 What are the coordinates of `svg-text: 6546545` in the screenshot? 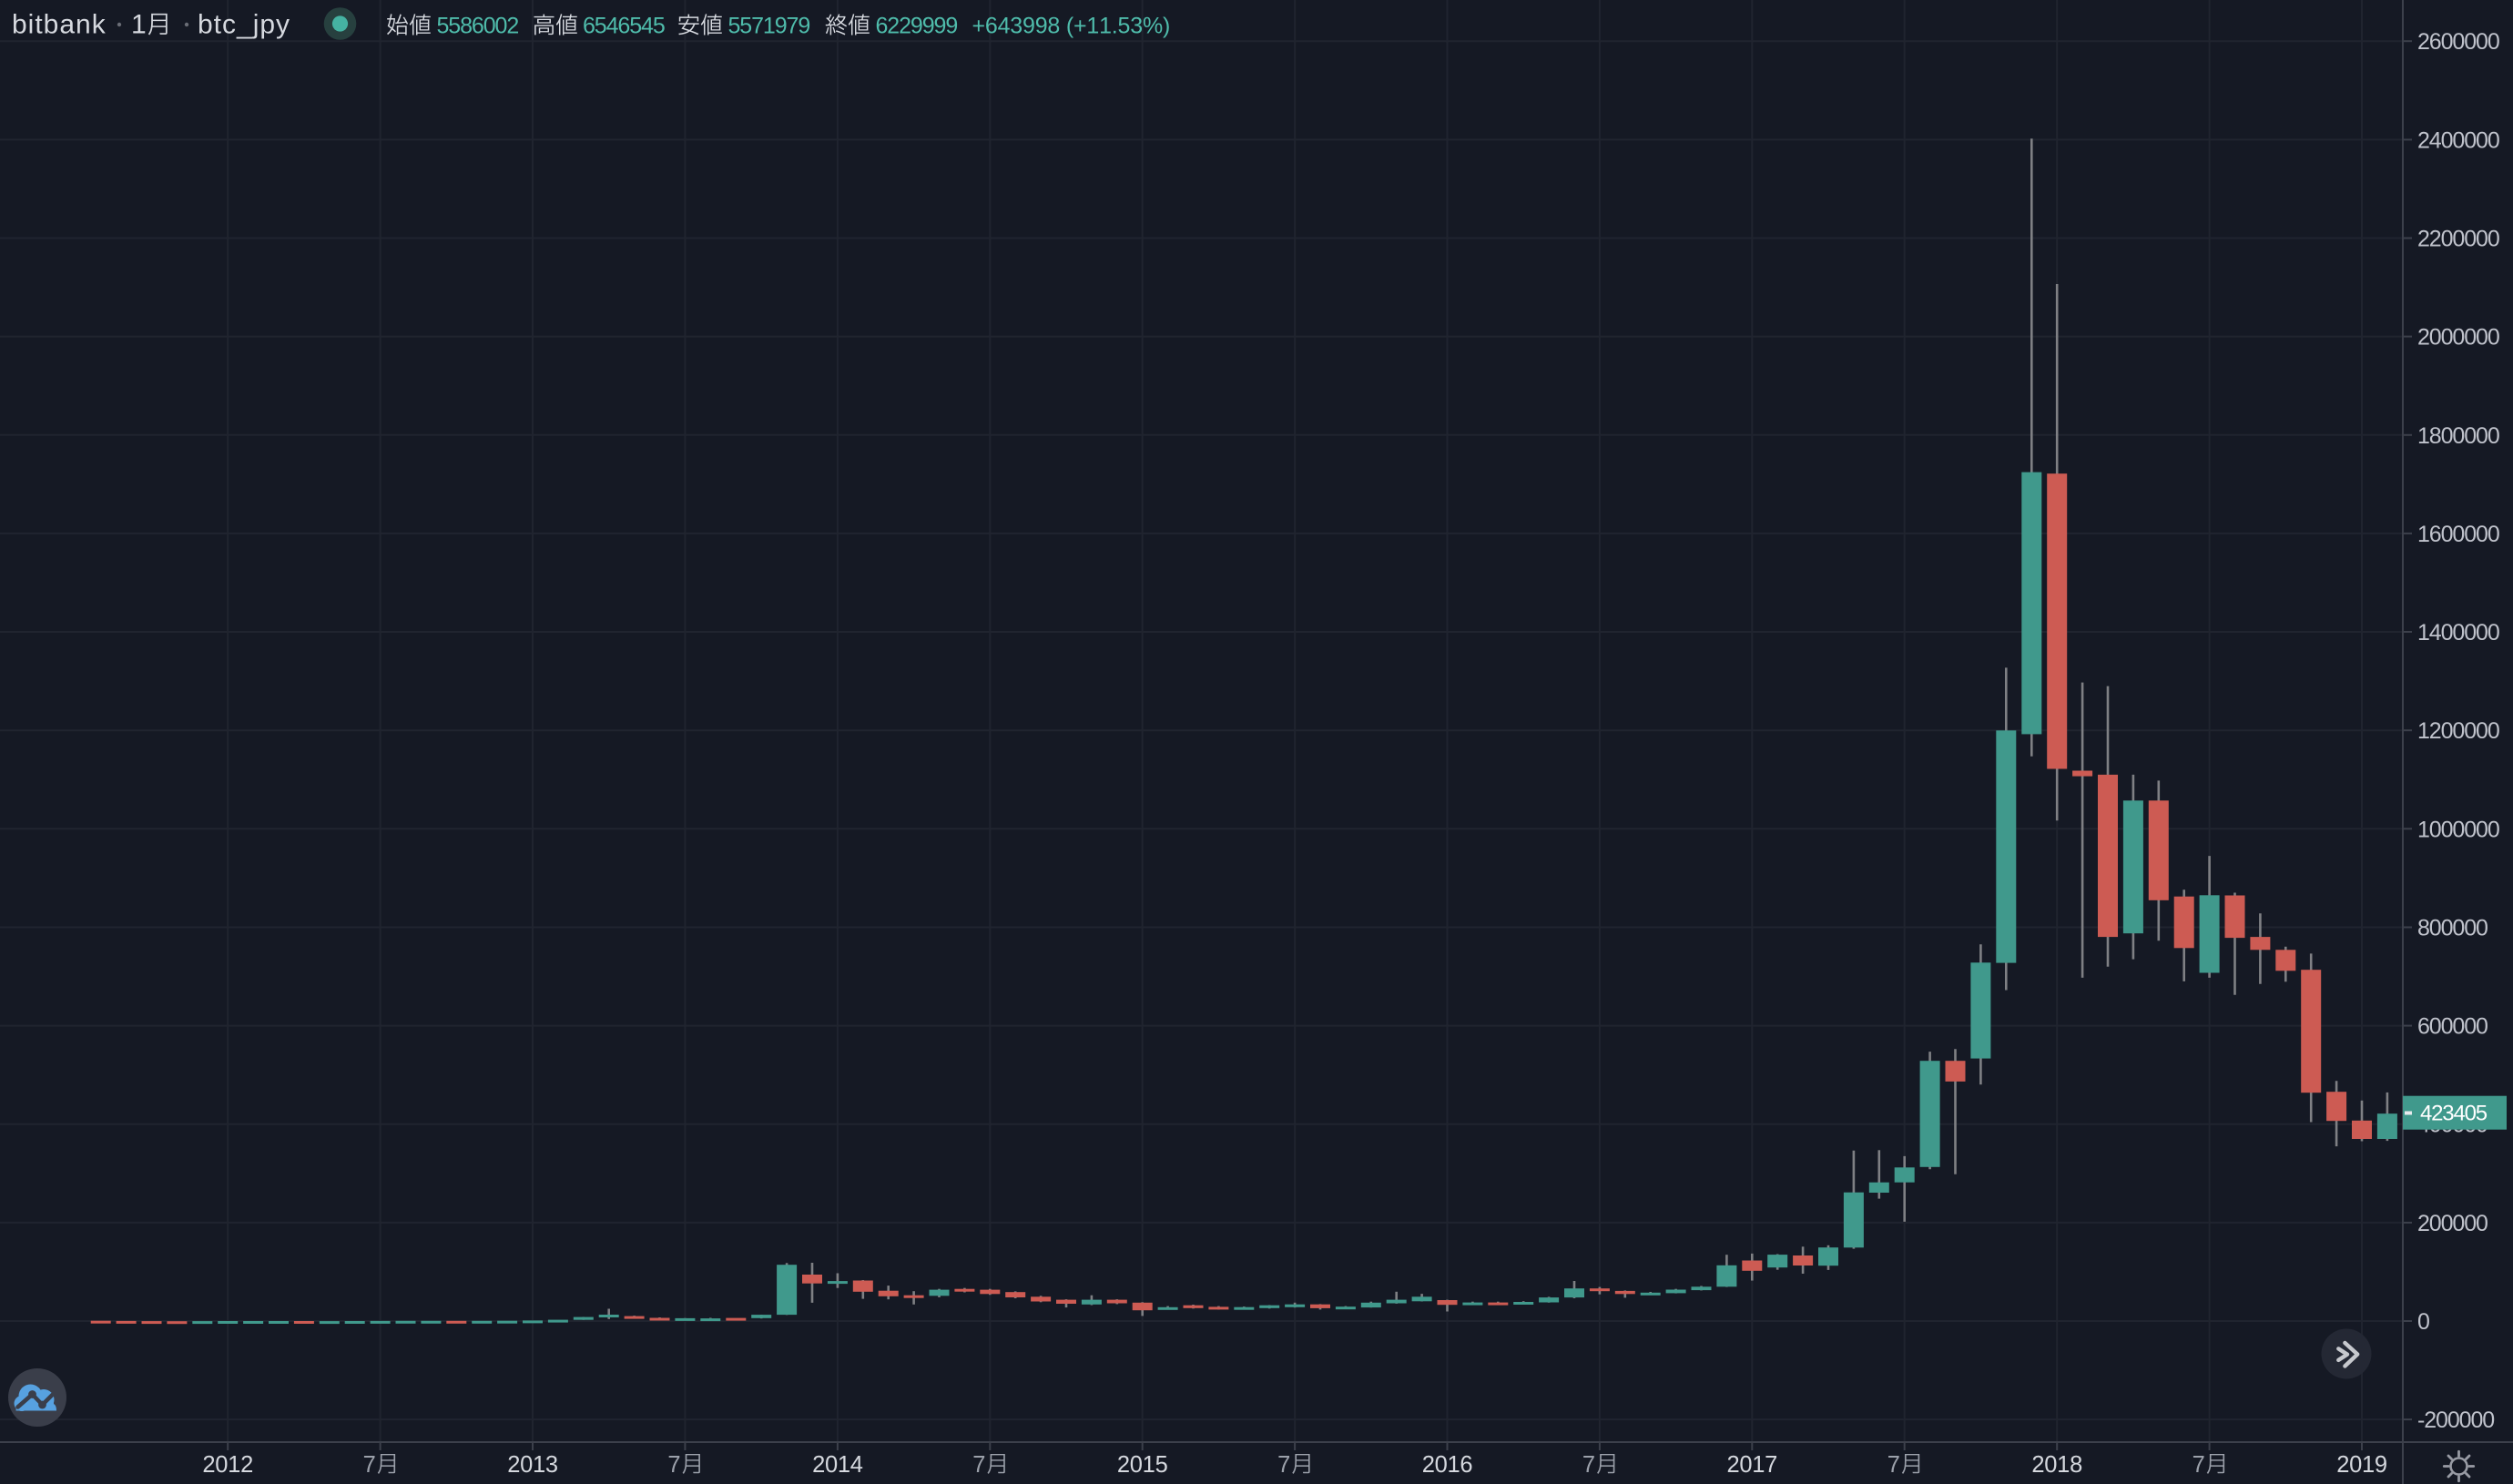 It's located at (624, 26).